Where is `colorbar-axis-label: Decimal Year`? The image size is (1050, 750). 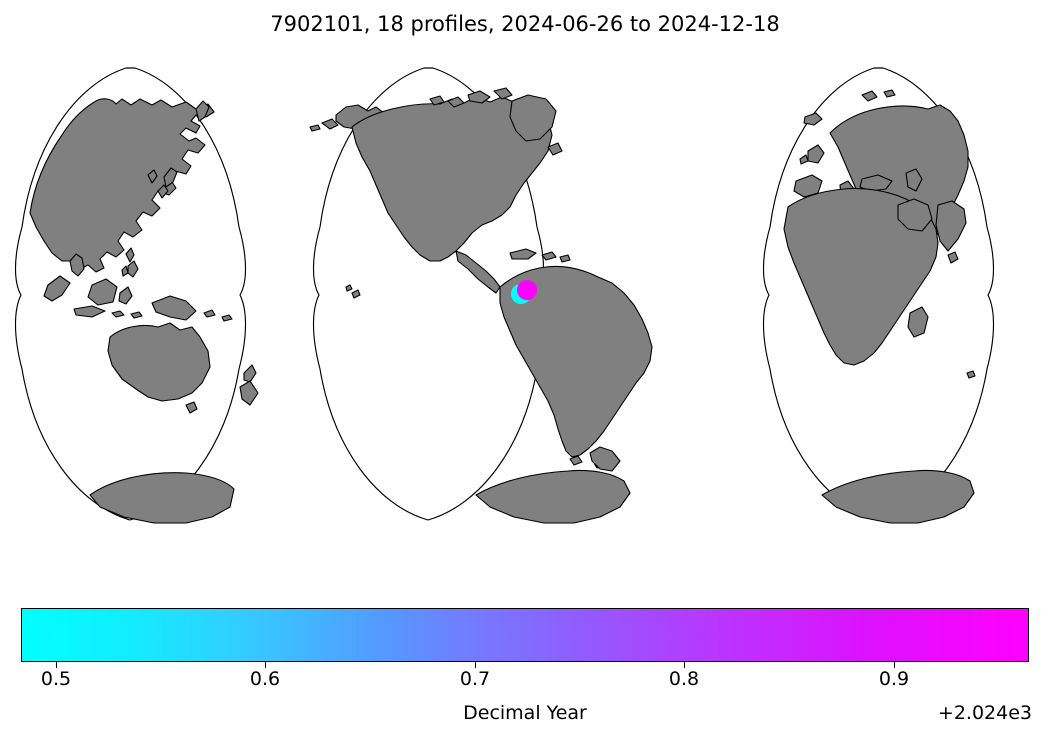
colorbar-axis-label: Decimal Year is located at coordinates (525, 713).